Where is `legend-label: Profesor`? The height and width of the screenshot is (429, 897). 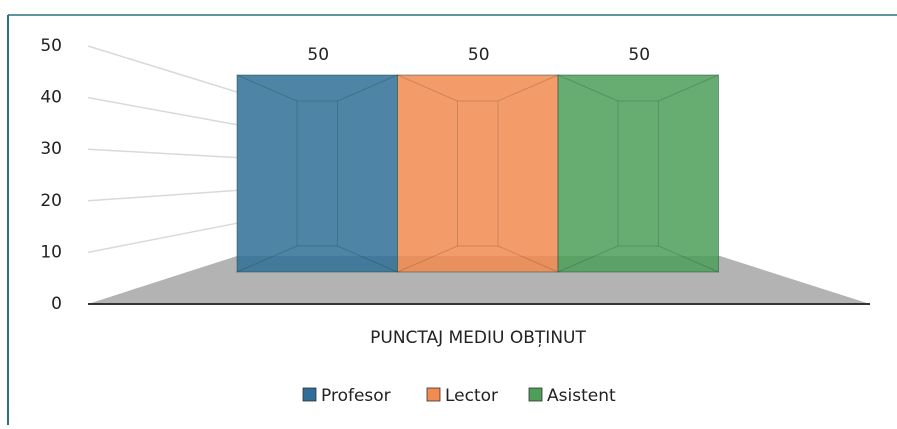 legend-label: Profesor is located at coordinates (356, 396).